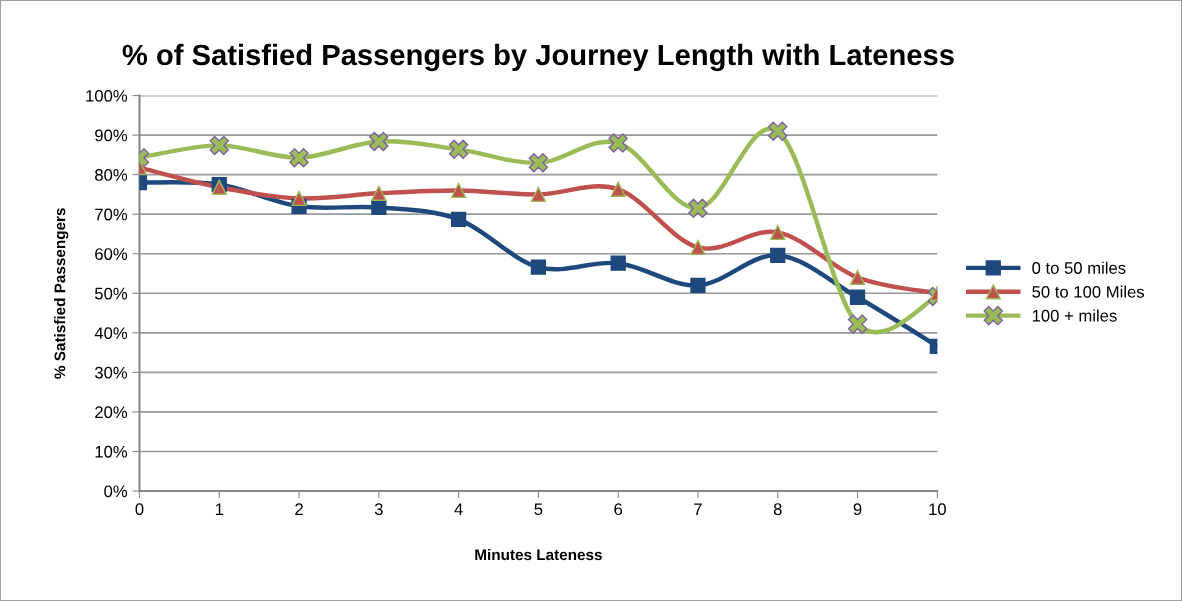 Image resolution: width=1182 pixels, height=601 pixels. What do you see at coordinates (1074, 315) in the screenshot?
I see `legend-label: 100 + miles` at bounding box center [1074, 315].